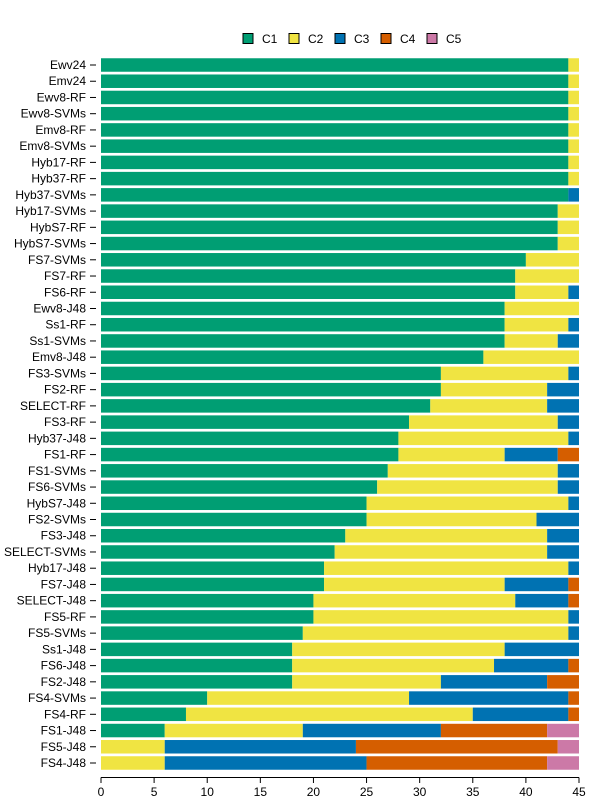 The width and height of the screenshot is (600, 800). I want to click on y-tick-label: Hyb17-SVMs, so click(50, 211).